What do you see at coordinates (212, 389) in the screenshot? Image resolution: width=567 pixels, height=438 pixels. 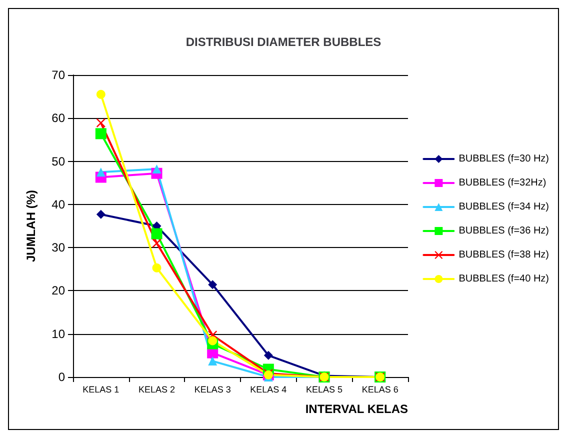 I see `x-tick-label: KELAS 3` at bounding box center [212, 389].